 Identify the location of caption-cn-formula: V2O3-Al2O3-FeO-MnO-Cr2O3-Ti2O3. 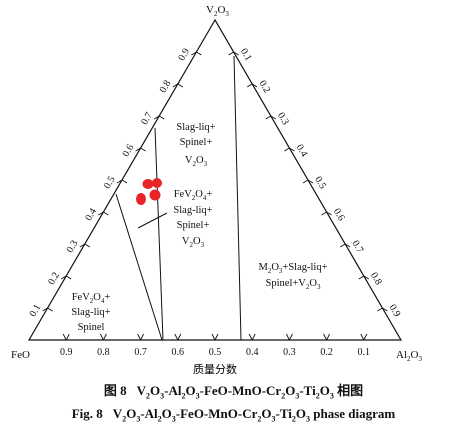
(235, 392).